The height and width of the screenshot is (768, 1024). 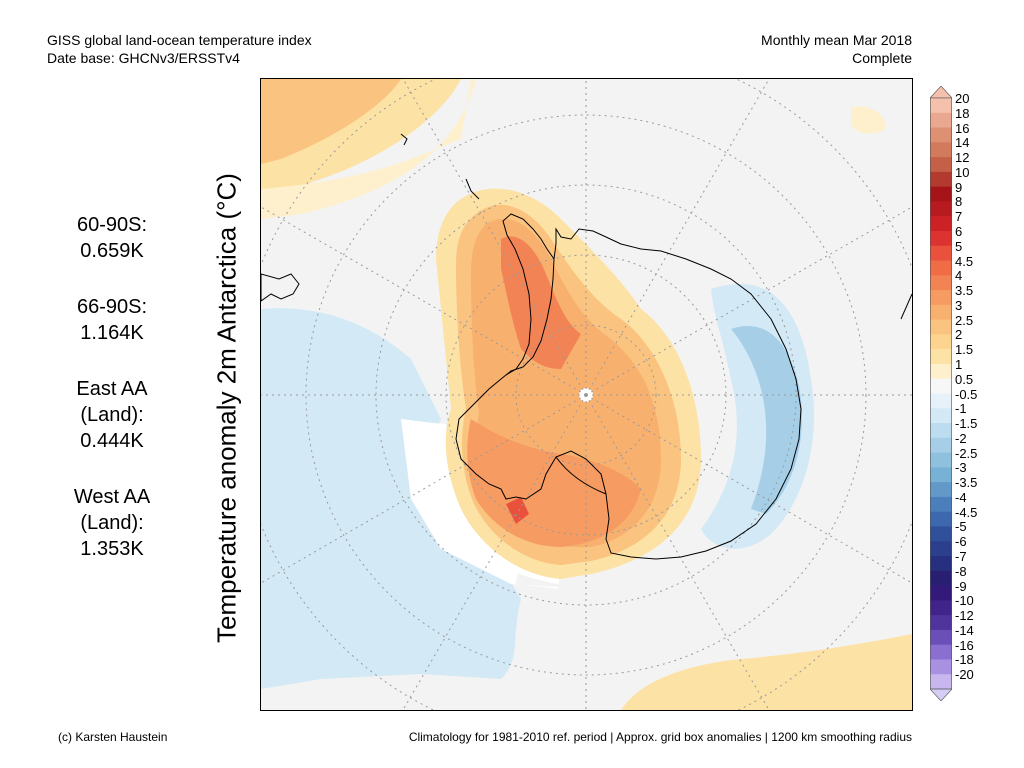 What do you see at coordinates (961, 571) in the screenshot?
I see `colorbar-tick-label: -8` at bounding box center [961, 571].